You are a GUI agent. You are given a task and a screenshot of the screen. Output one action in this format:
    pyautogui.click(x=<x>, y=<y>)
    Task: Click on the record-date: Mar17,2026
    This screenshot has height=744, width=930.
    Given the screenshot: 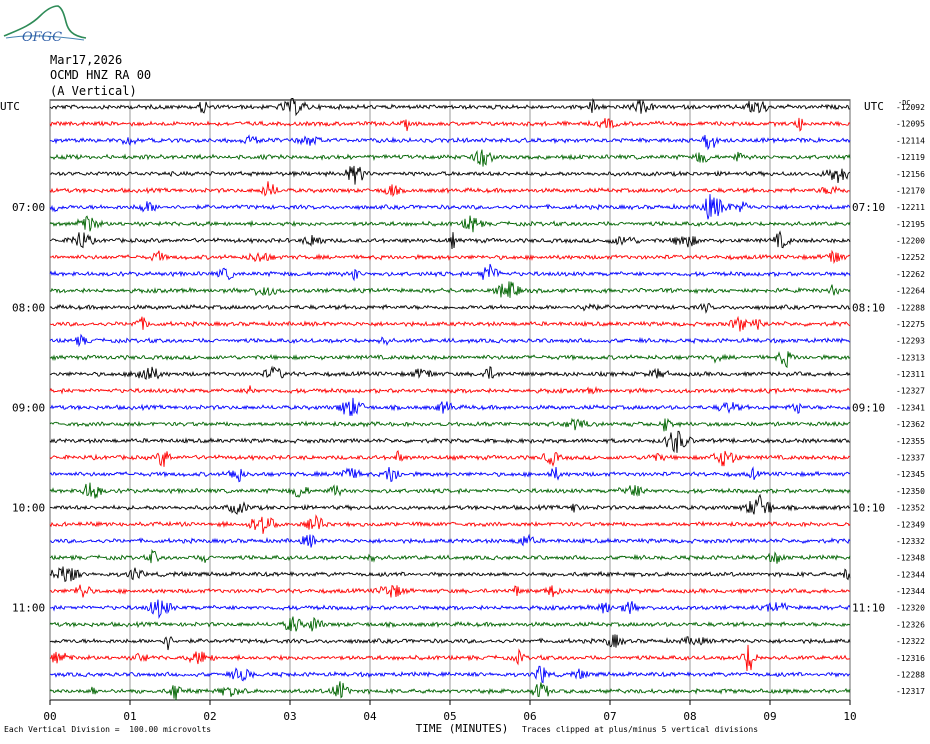 What is the action you would take?
    pyautogui.click(x=86, y=60)
    